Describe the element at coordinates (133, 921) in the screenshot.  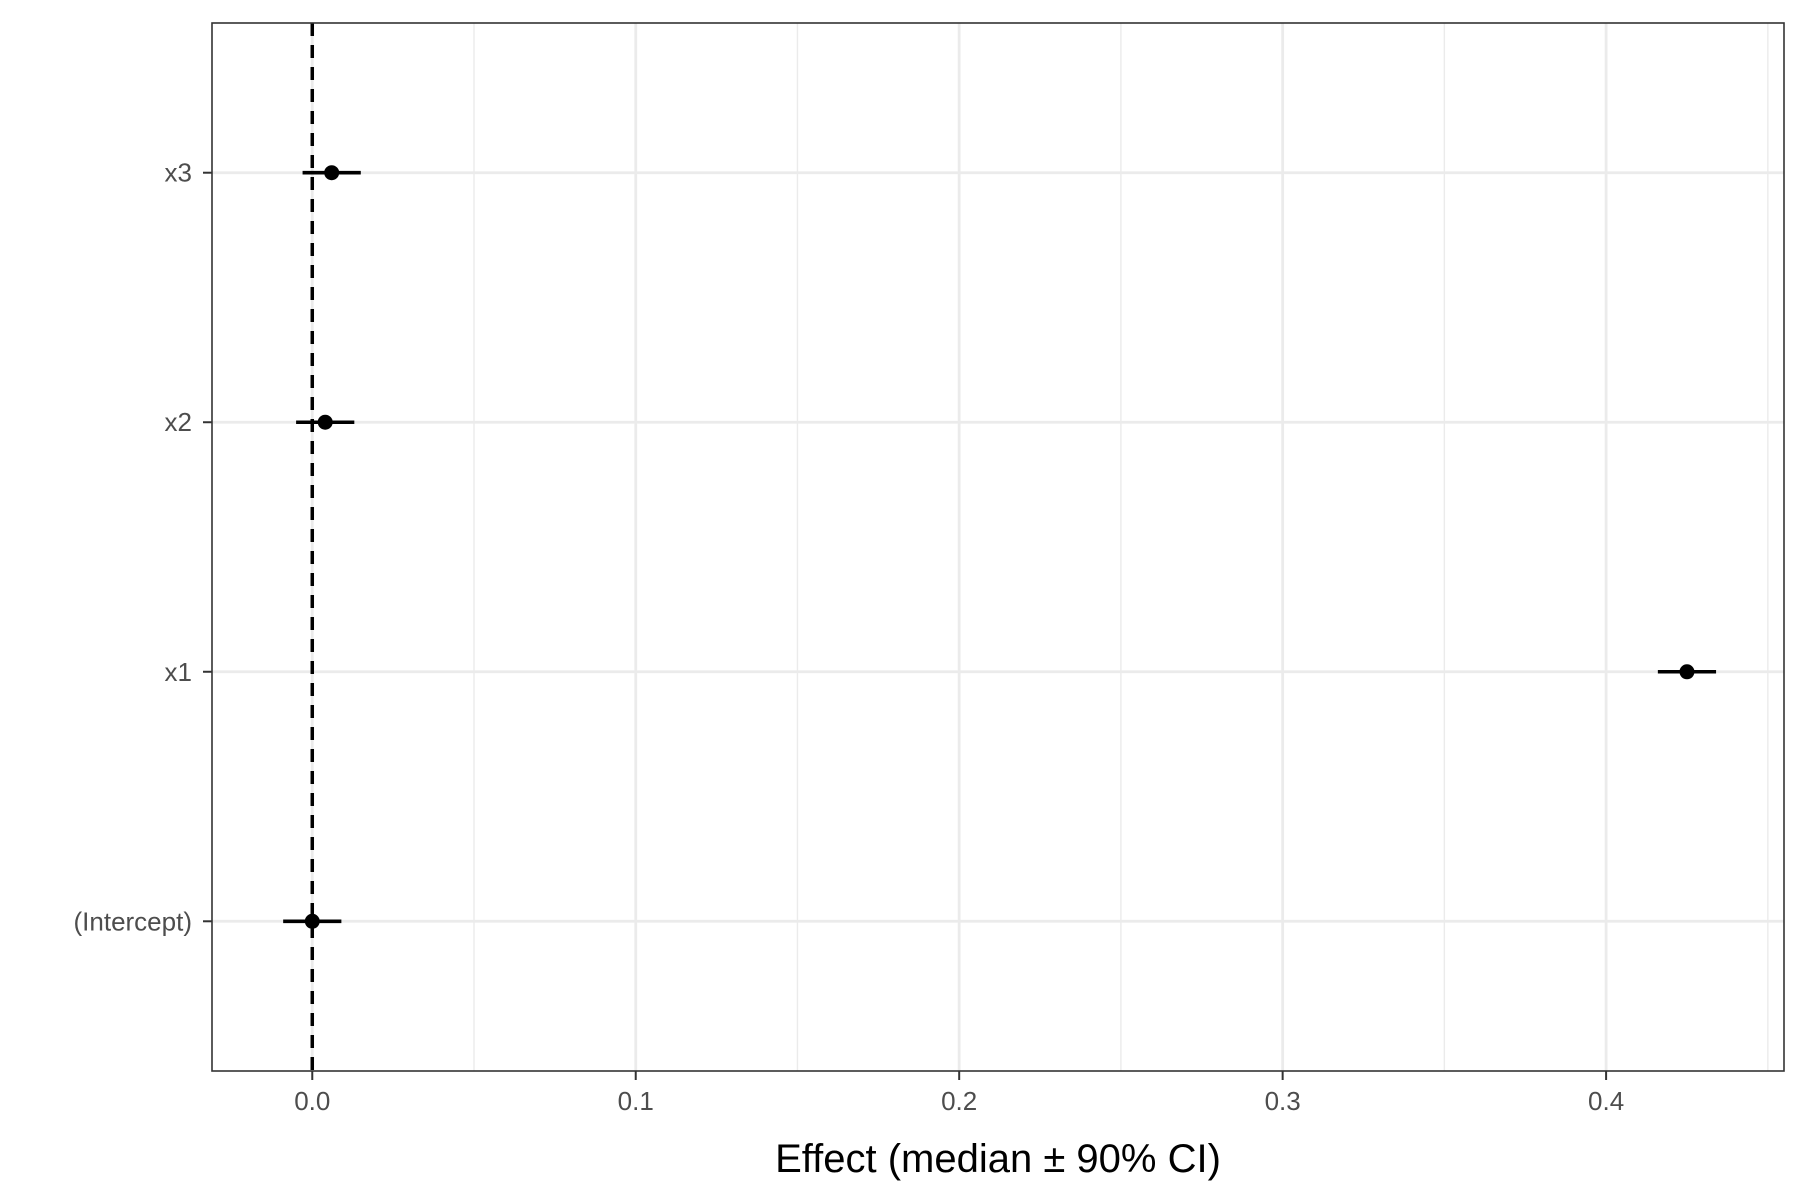
I see `y-tick-label-0: (Intercept)` at that location.